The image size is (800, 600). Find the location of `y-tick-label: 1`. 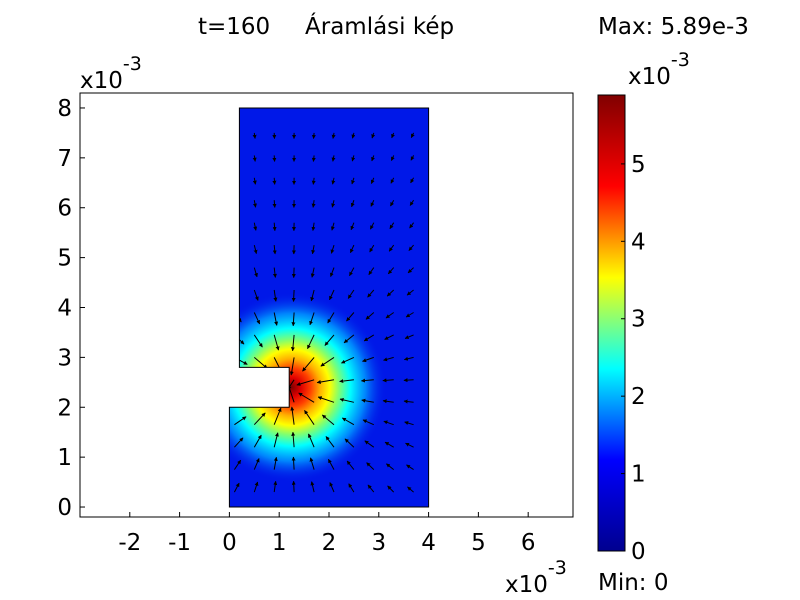

y-tick-label: 1 is located at coordinates (64, 458).